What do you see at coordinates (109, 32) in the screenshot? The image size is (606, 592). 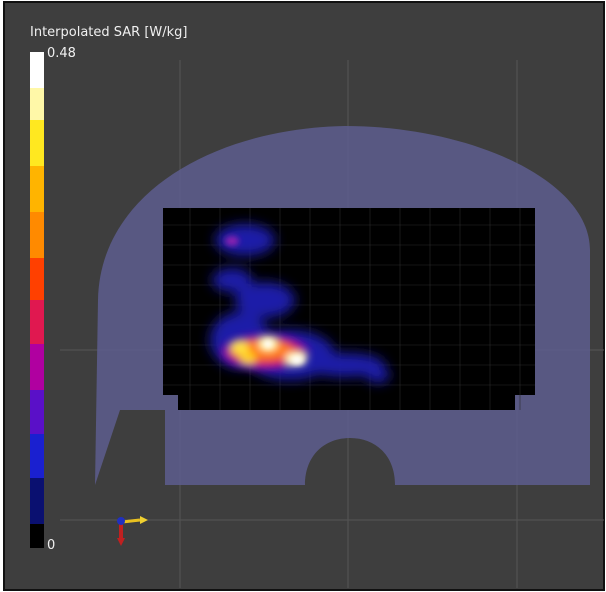 I see `colorbar-title: Interpolated SAR [W/kg]` at bounding box center [109, 32].